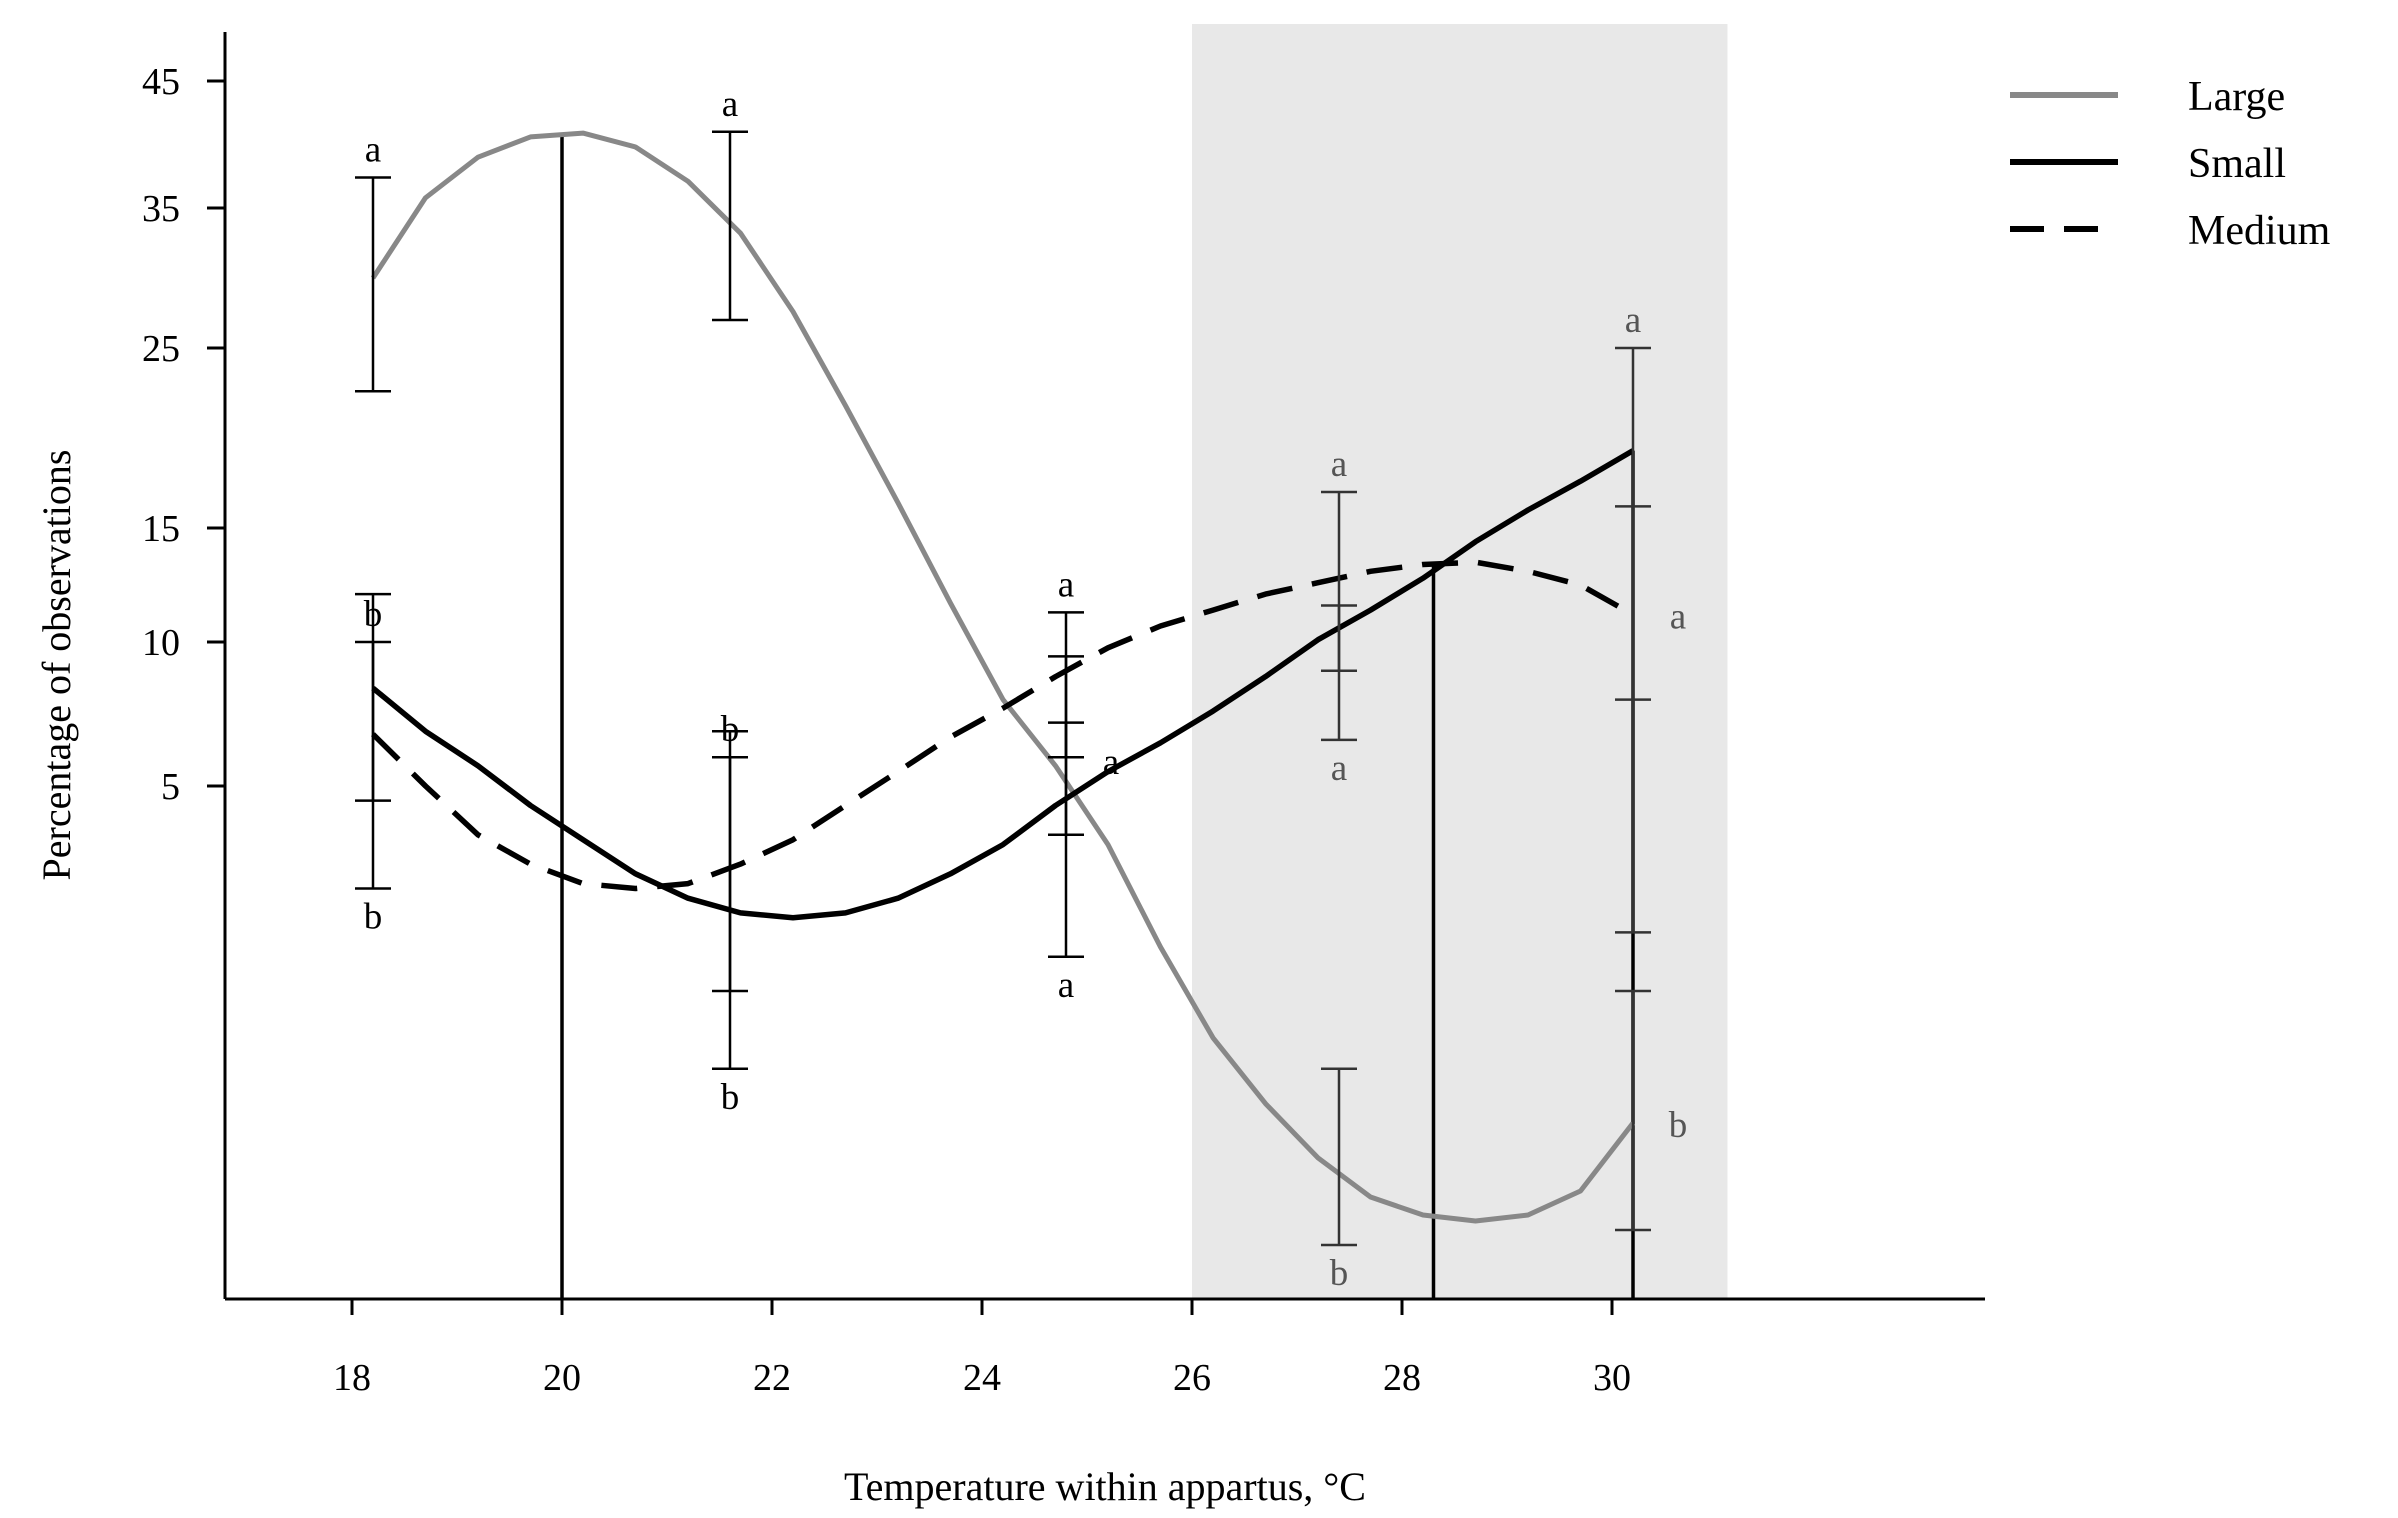  Describe the element at coordinates (161, 209) in the screenshot. I see `y-tick-label: 35` at that location.